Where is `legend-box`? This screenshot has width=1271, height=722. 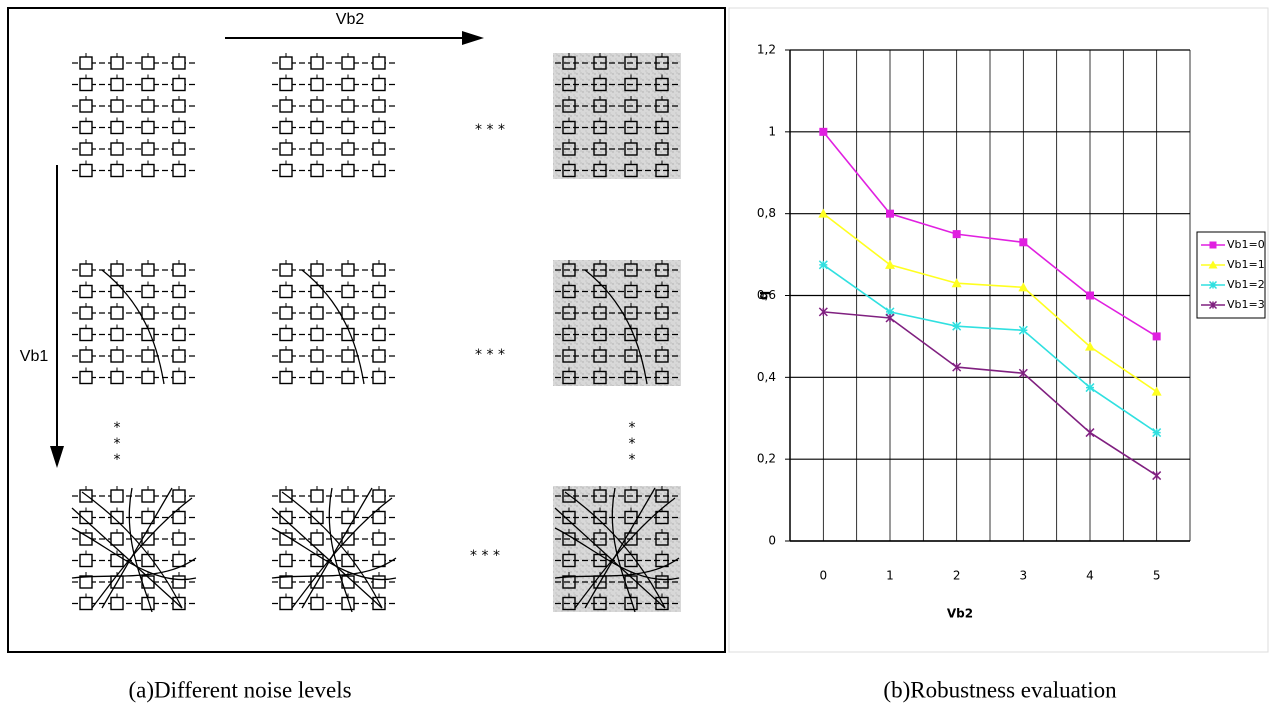 legend-box is located at coordinates (1231, 275).